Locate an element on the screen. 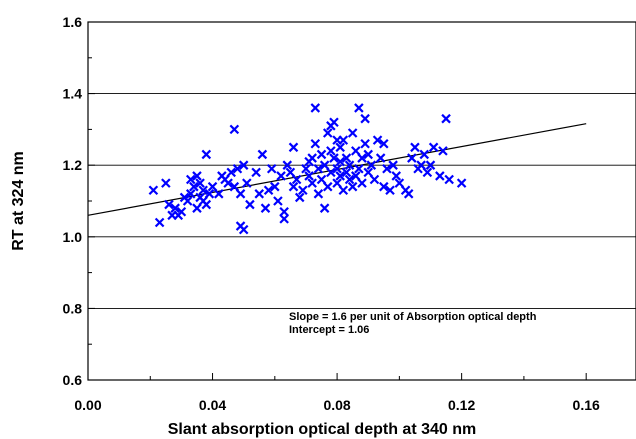  y-tick-label: 1.4 is located at coordinates (73, 94).